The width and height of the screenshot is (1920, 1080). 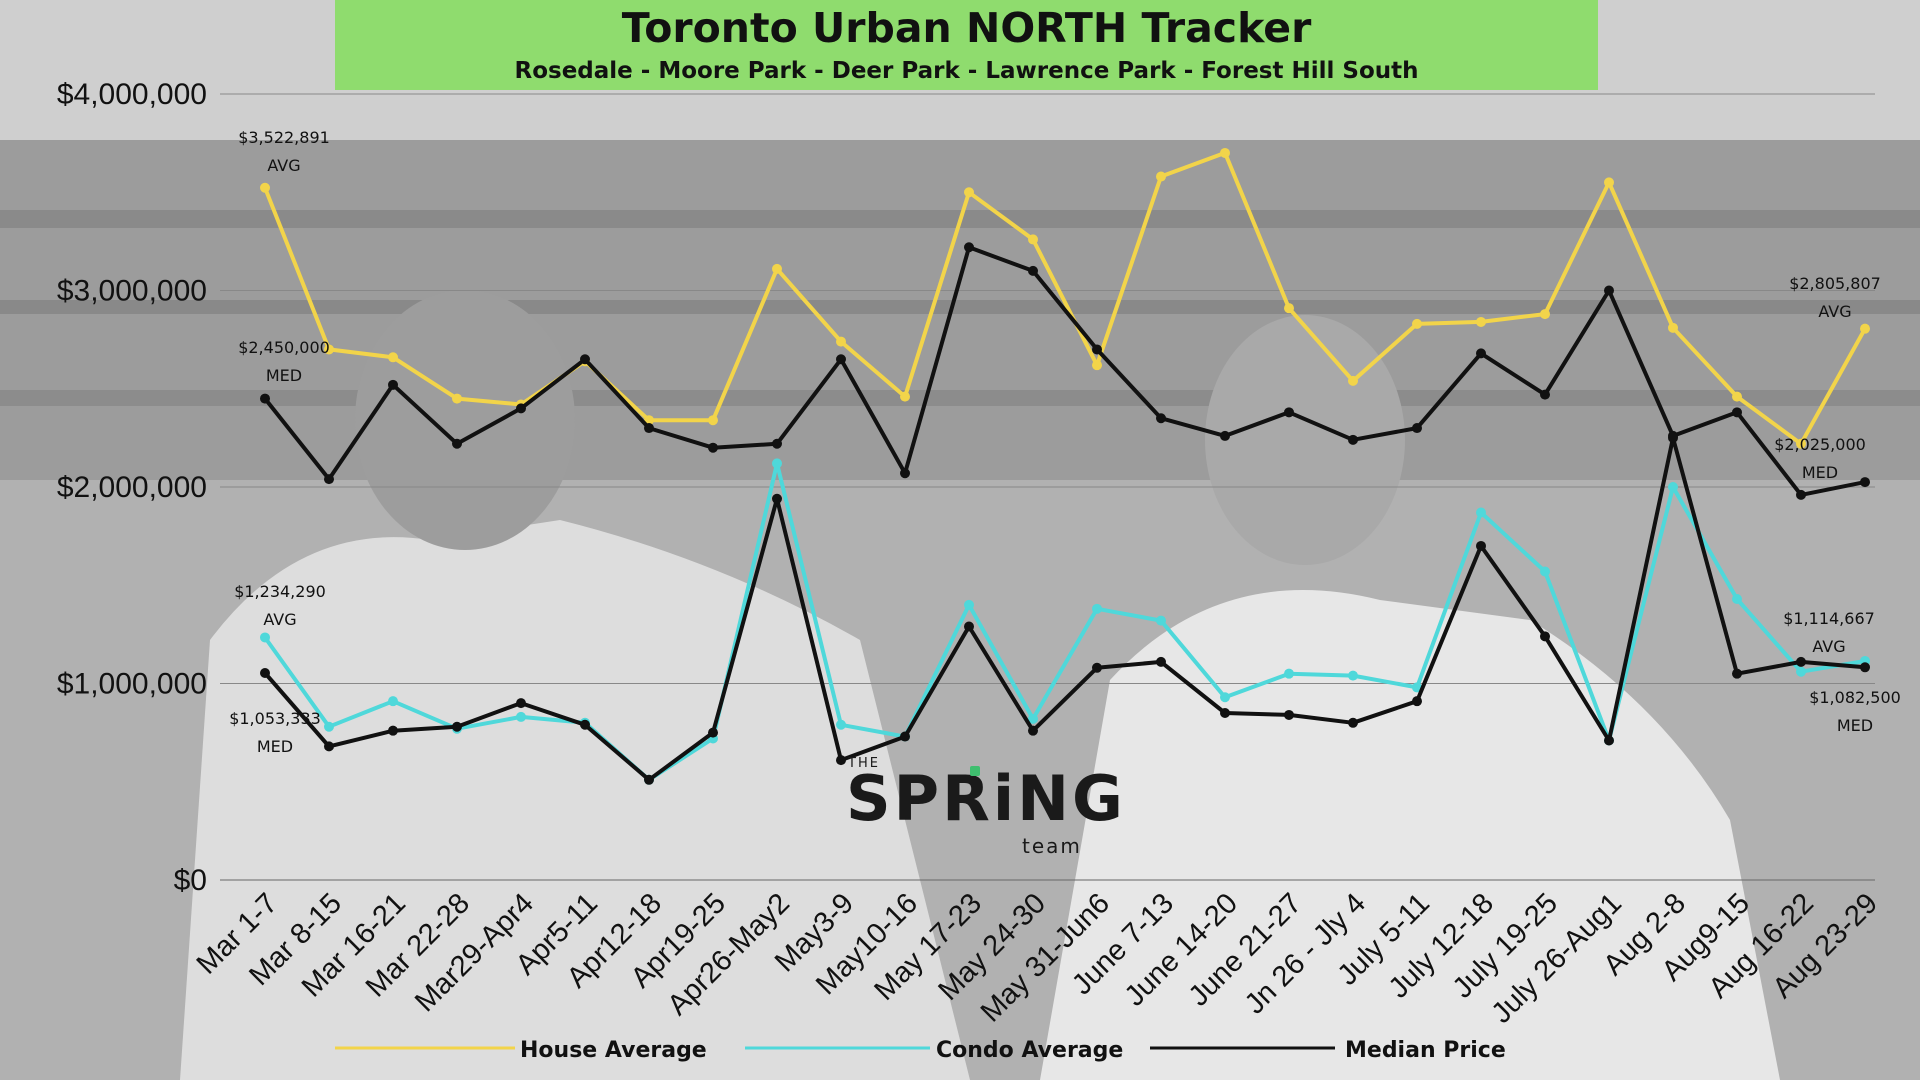 I want to click on legend-label: House Average, so click(x=613, y=1050).